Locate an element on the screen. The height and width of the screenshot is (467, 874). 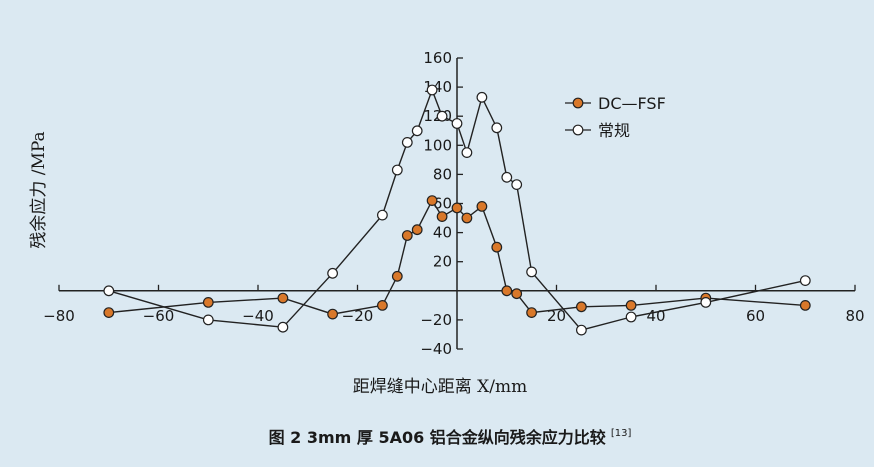
figure-caption: 图 2 3mm 厚 5A06 铝合金纵向残余应力比较 [13] is located at coordinates (450, 437).